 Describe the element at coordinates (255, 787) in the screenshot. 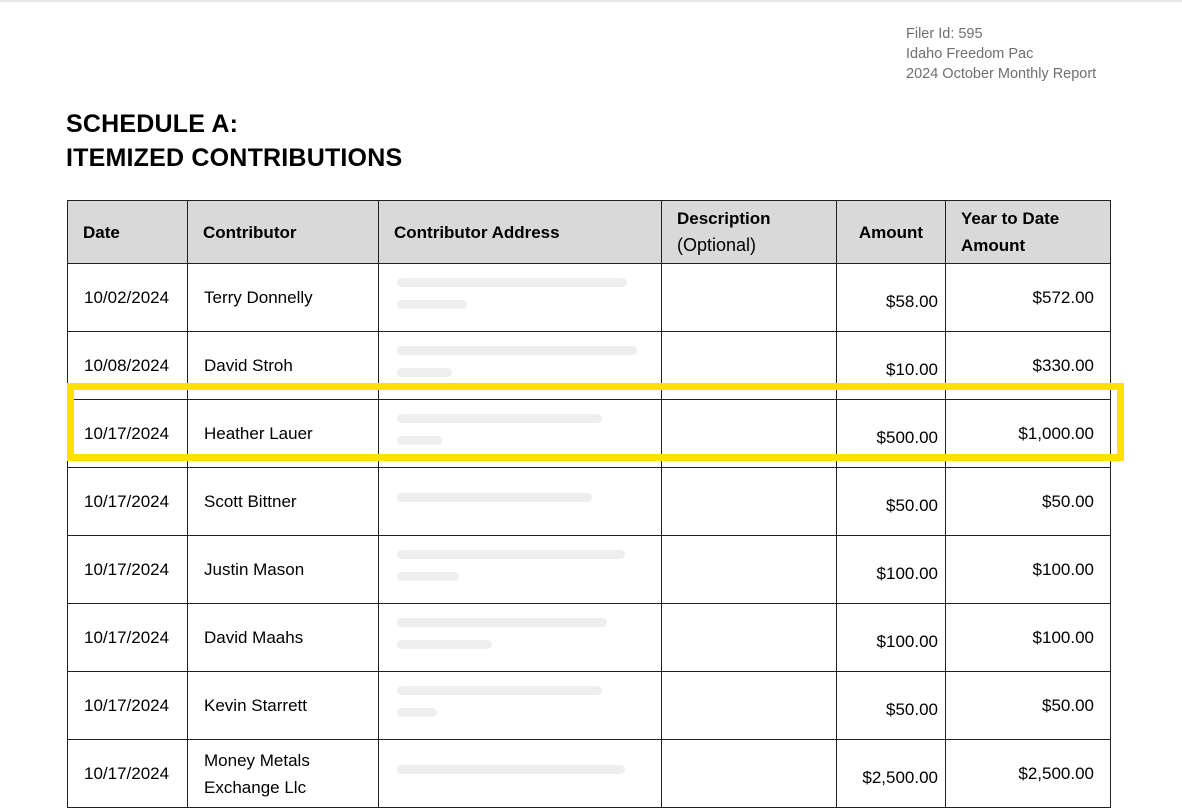

I see `cell-contributor-line-2: Exchange Llc` at that location.